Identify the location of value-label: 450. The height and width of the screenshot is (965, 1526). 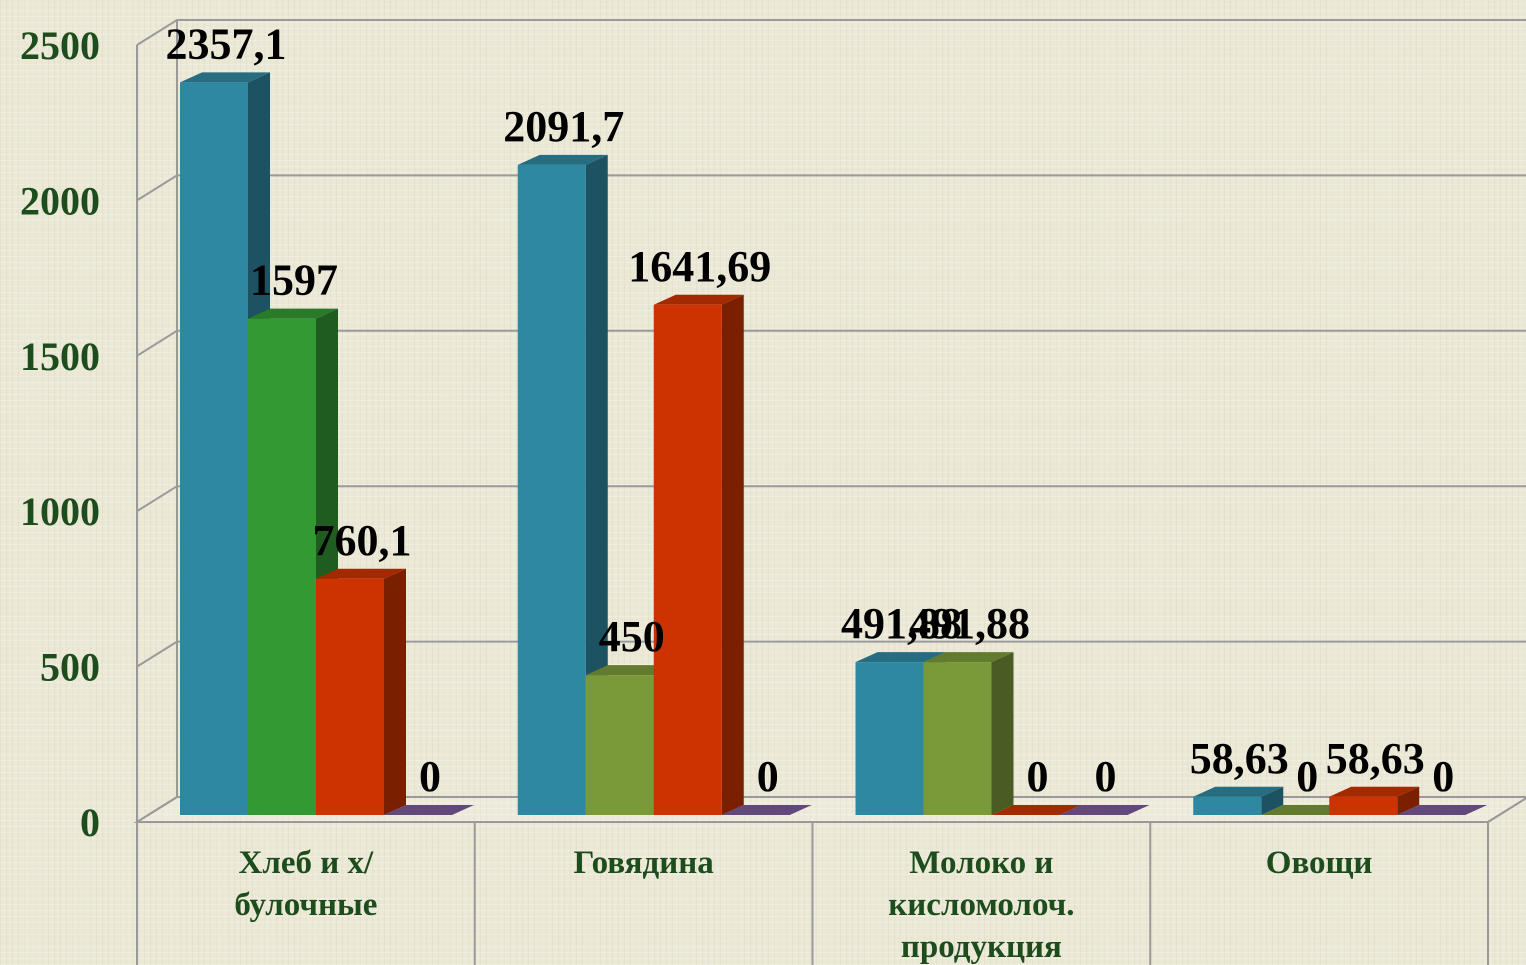
(632, 636).